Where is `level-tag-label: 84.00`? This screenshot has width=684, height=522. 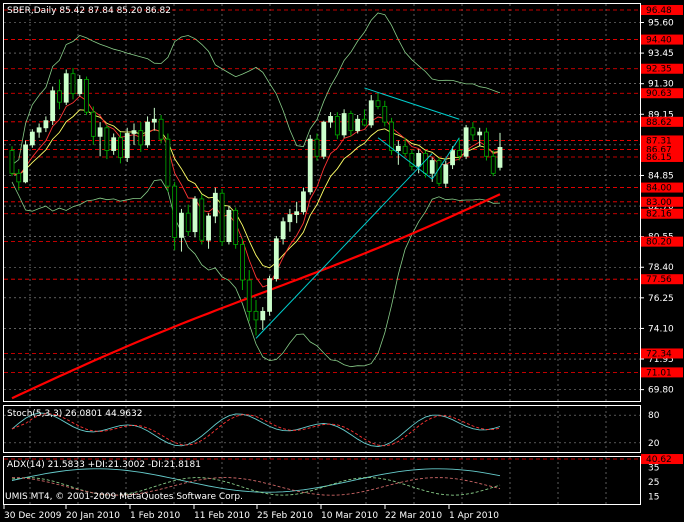
level-tag-label: 84.00 is located at coordinates (659, 189).